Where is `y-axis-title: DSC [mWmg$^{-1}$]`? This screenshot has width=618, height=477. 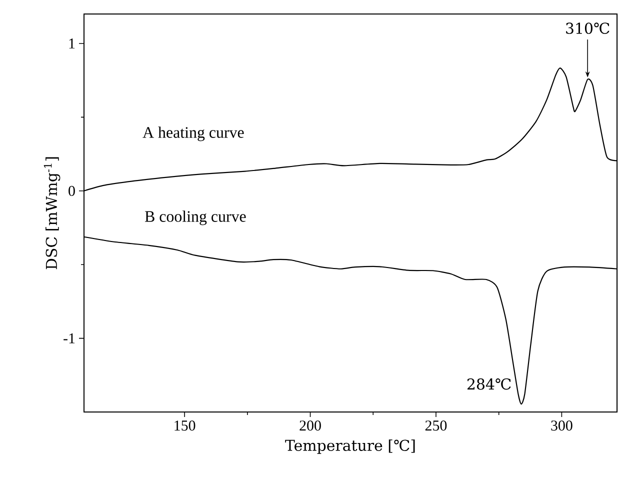
y-axis-title: DSC [mWmg$^{-1}$] is located at coordinates (52, 213).